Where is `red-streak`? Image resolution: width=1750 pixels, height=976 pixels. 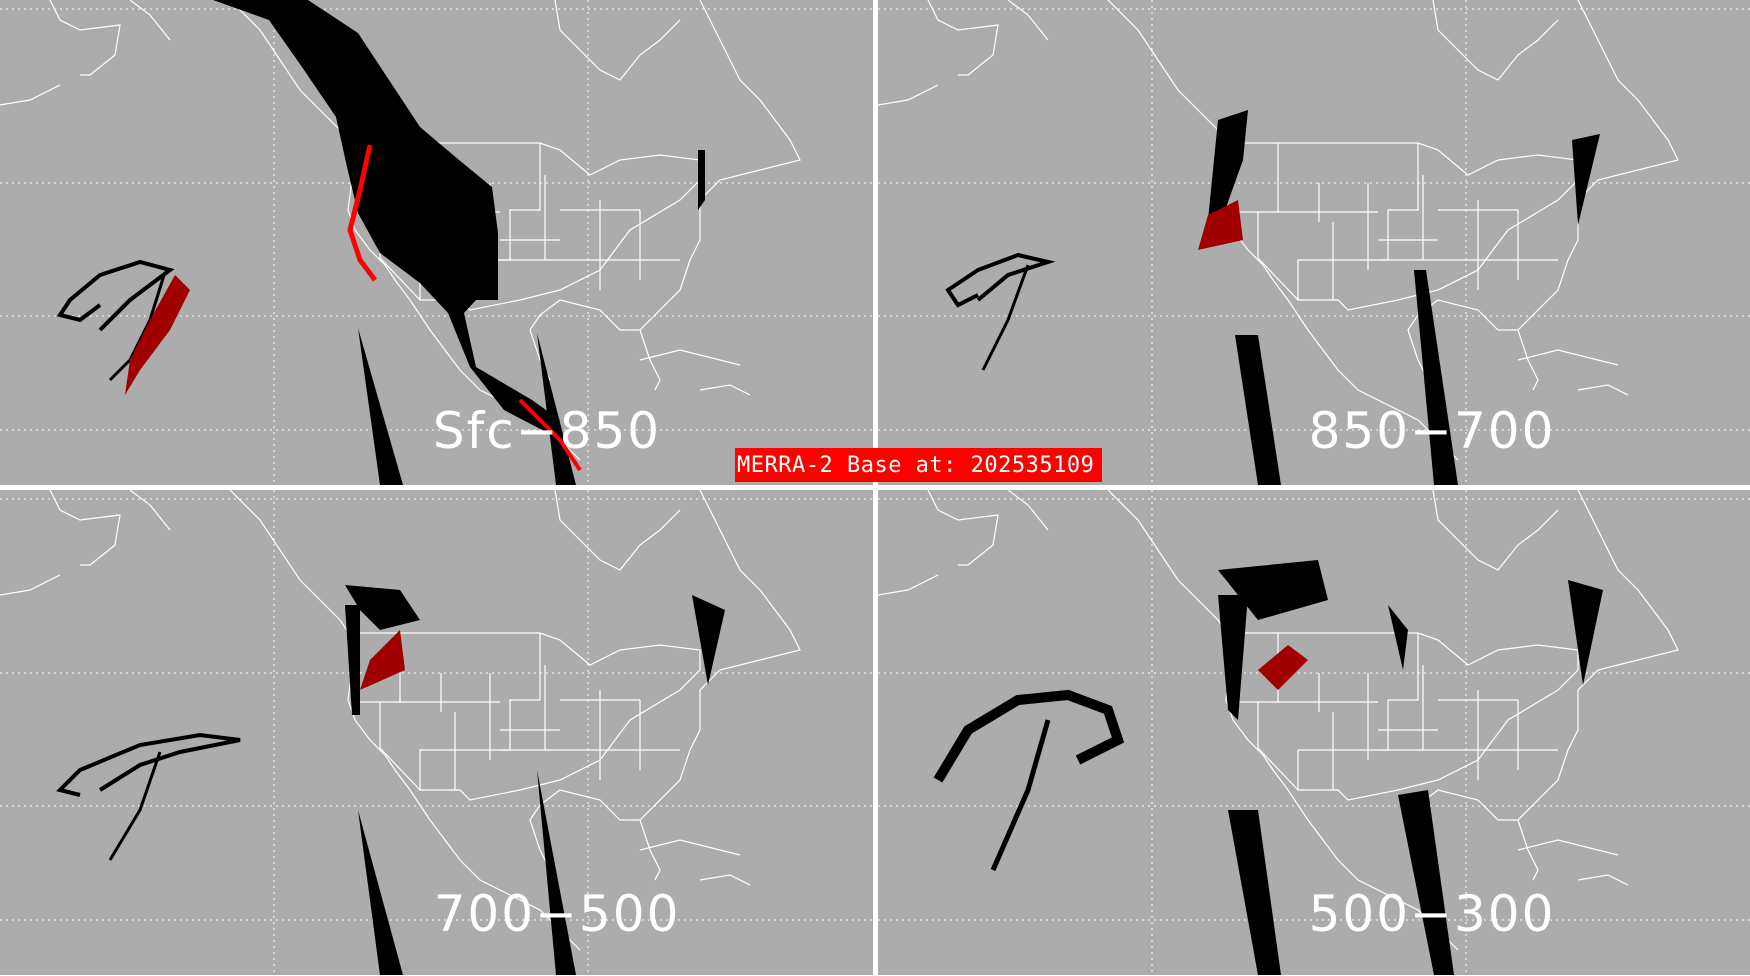 red-streak is located at coordinates (157, 335).